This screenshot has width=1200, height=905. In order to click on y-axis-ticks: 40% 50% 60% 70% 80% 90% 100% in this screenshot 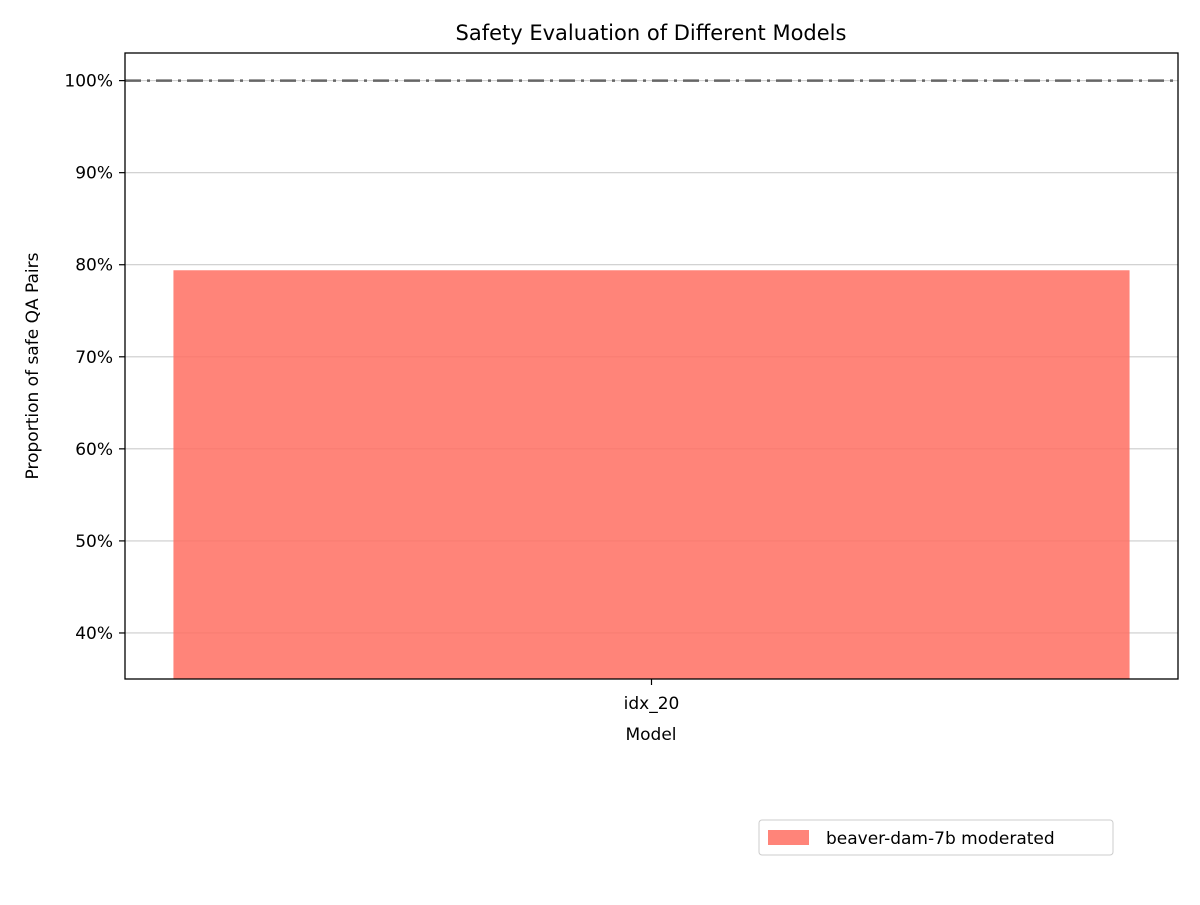, I will do `click(94, 358)`.